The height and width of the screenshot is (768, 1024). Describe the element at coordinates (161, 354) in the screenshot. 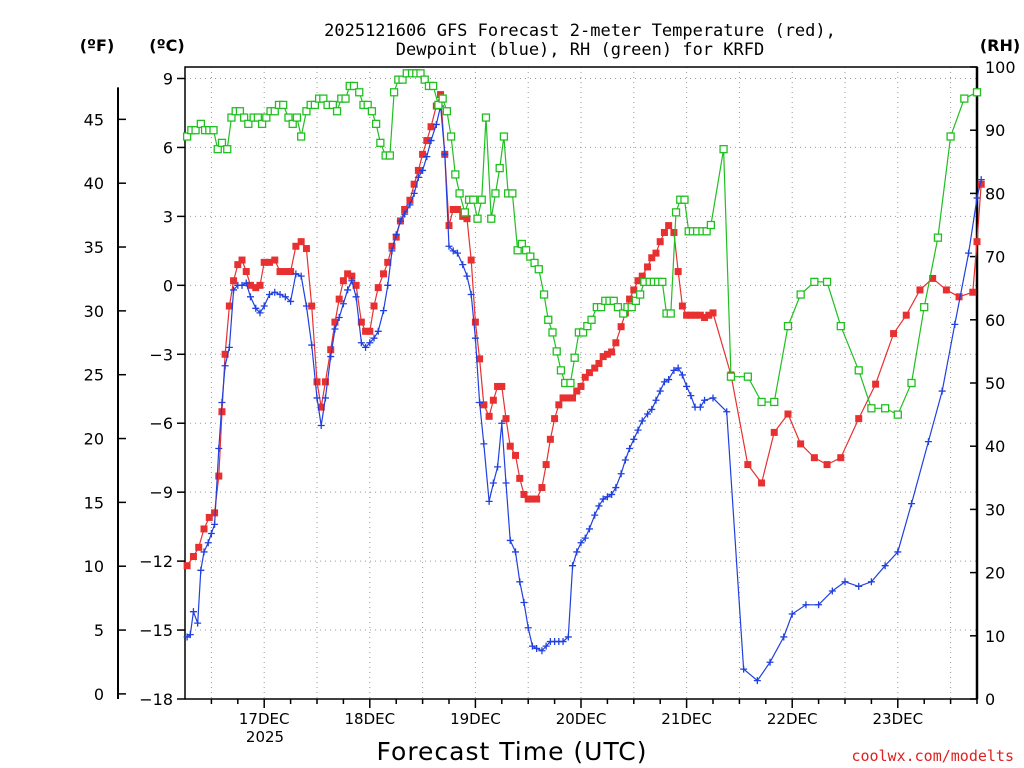

I see `celsius-tick-label: −3` at that location.